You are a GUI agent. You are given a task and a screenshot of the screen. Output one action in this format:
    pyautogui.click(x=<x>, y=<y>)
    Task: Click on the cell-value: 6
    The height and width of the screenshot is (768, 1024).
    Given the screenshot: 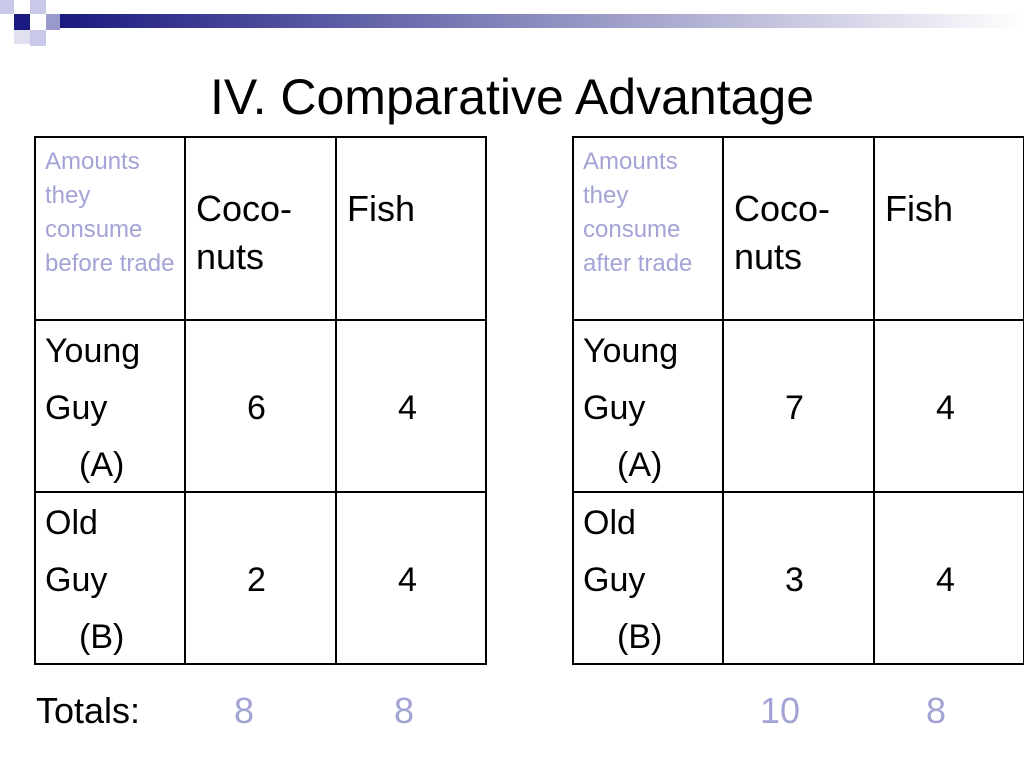 What is the action you would take?
    pyautogui.click(x=256, y=408)
    